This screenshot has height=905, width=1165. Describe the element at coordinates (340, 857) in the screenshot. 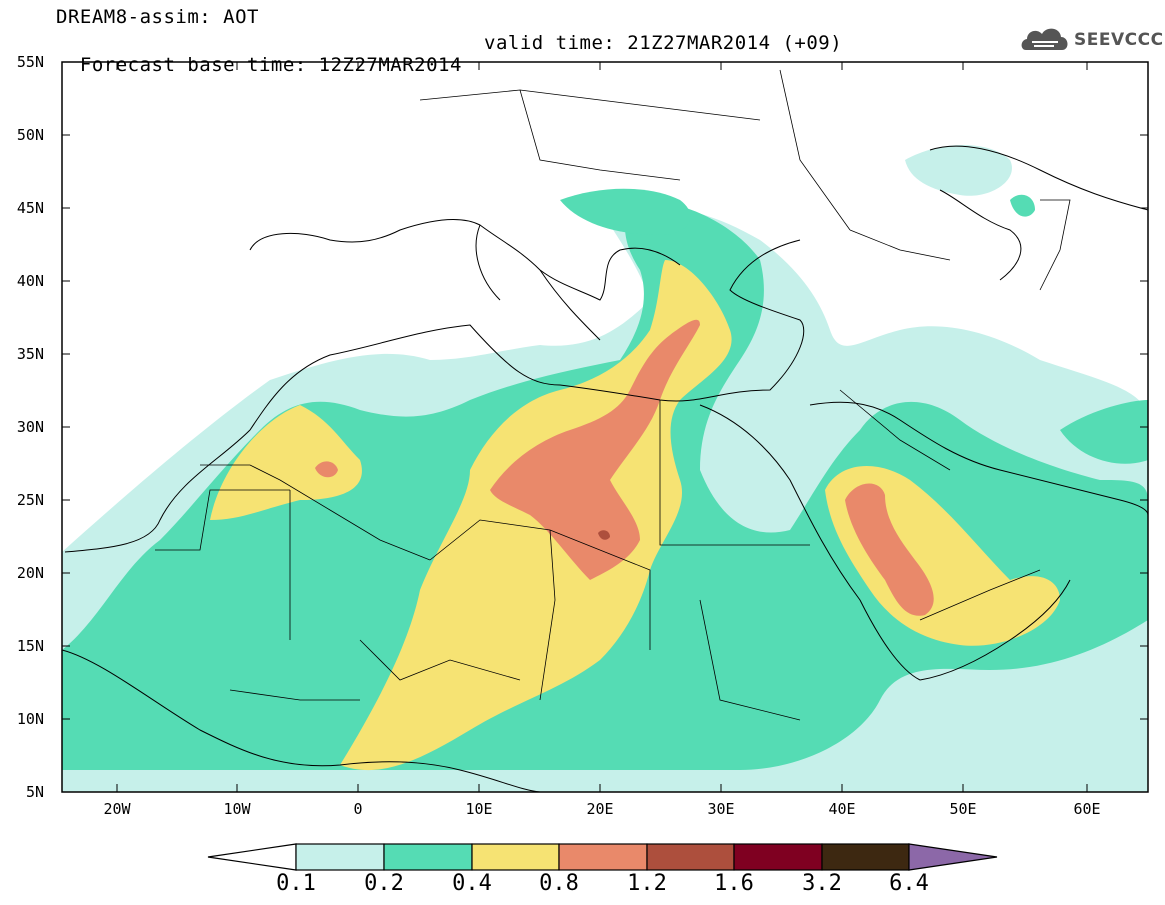

I see `colorbar-bin-0.1` at that location.